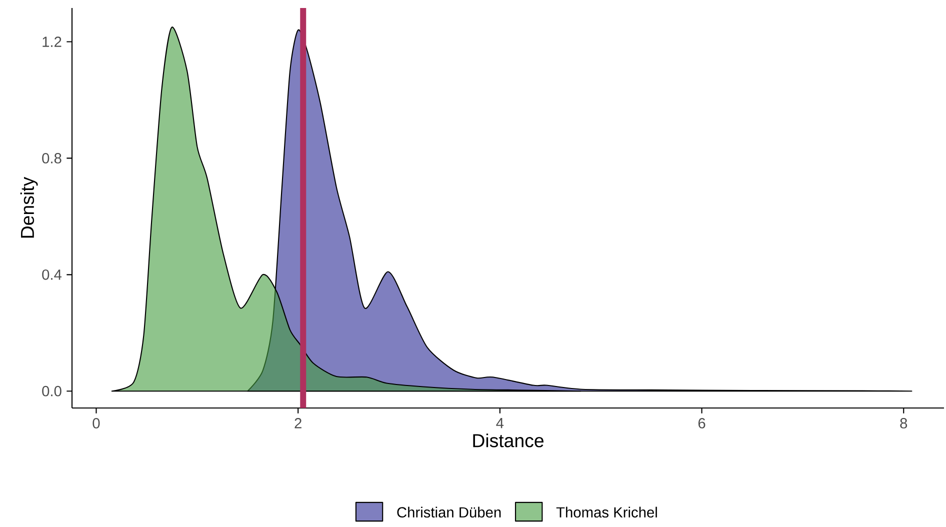  I want to click on y-tick-label: 0.8, so click(52, 158).